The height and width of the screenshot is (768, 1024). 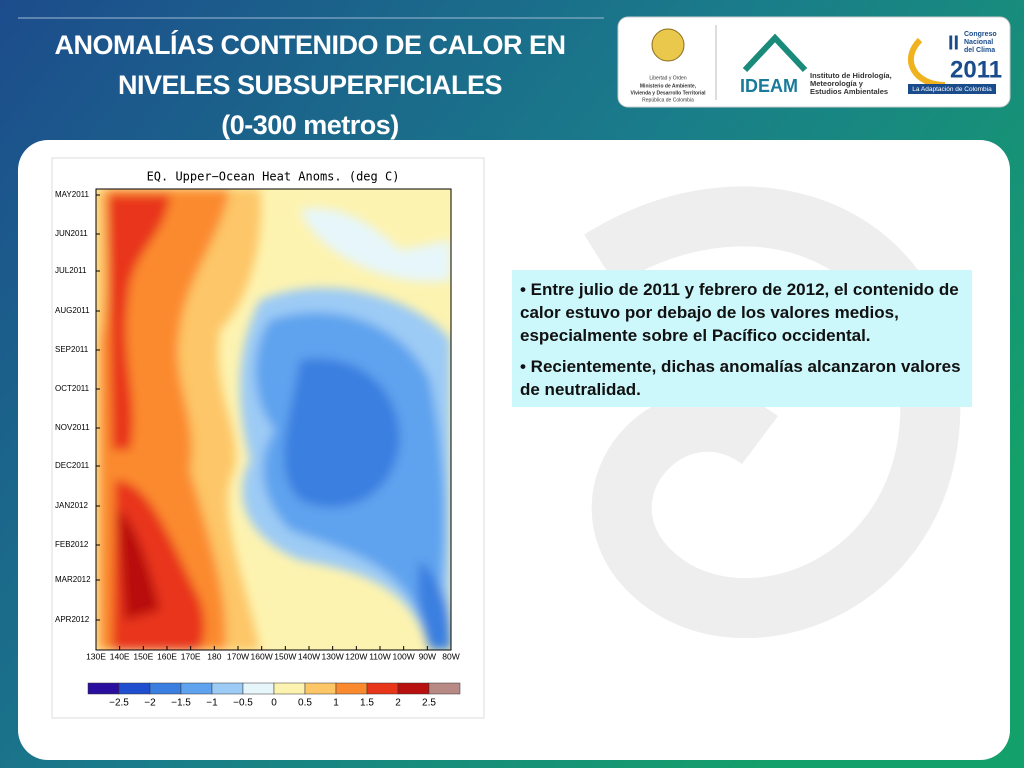 I want to click on colorbar-label: 1, so click(x=336, y=703).